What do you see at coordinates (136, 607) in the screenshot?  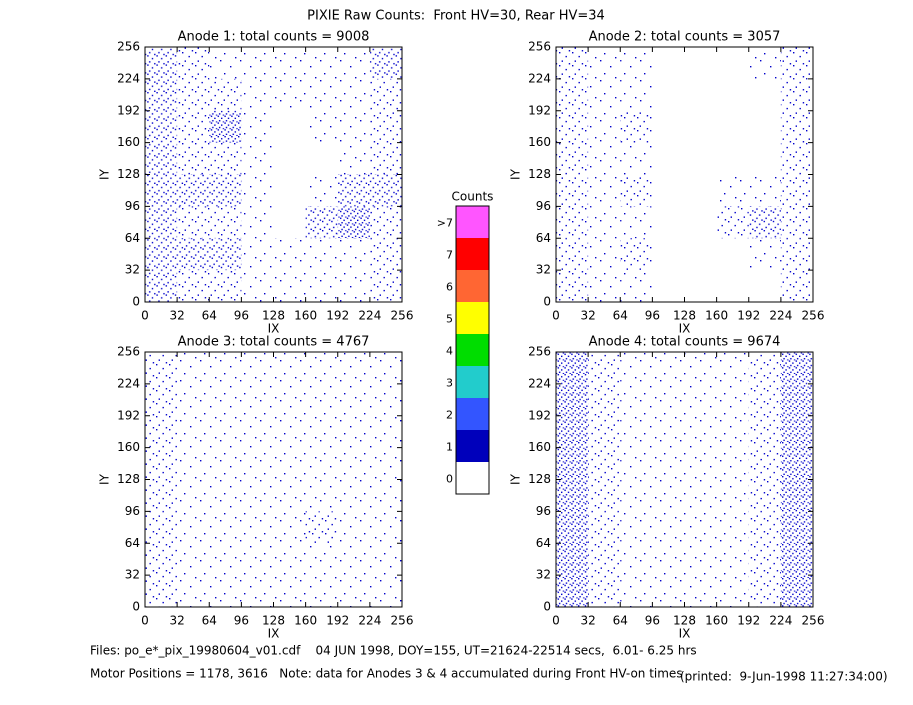 I see `y-tick-label: 0` at bounding box center [136, 607].